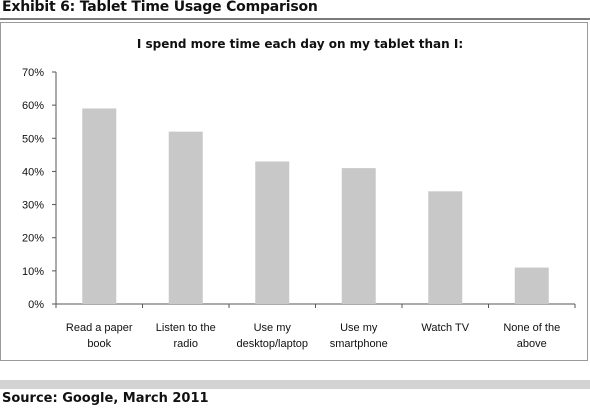 The width and height of the screenshot is (590, 412). What do you see at coordinates (36, 305) in the screenshot?
I see `y-tick-label: 0%` at bounding box center [36, 305].